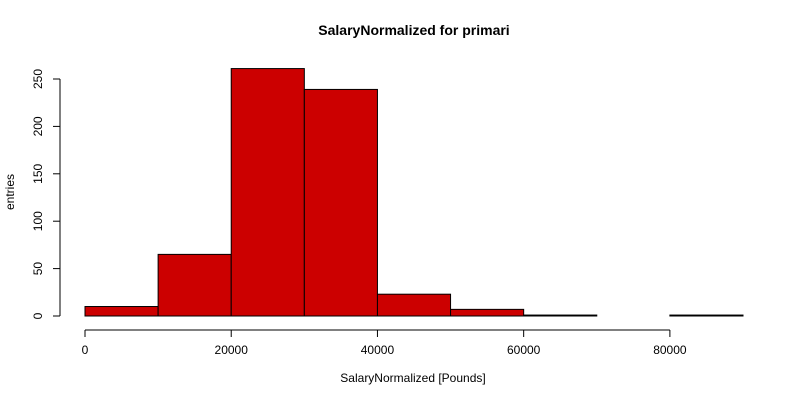 The image size is (800, 400). Describe the element at coordinates (413, 30) in the screenshot. I see `chart-title: SalaryNormalized for primari` at that location.